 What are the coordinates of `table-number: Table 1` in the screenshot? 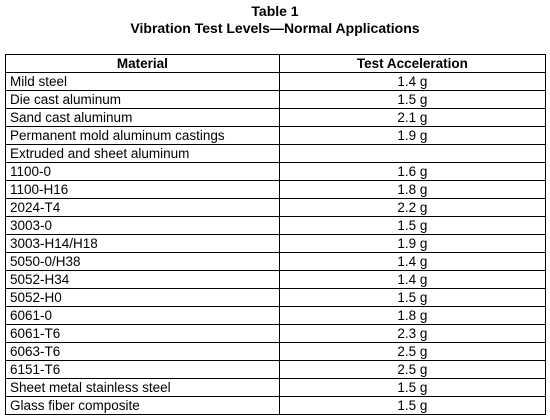 It's located at (275, 11).